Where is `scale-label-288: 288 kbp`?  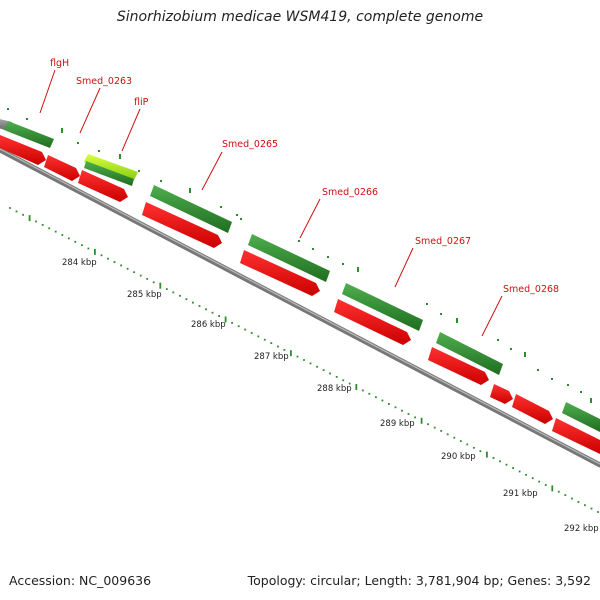 scale-label-288: 288 kbp is located at coordinates (334, 389).